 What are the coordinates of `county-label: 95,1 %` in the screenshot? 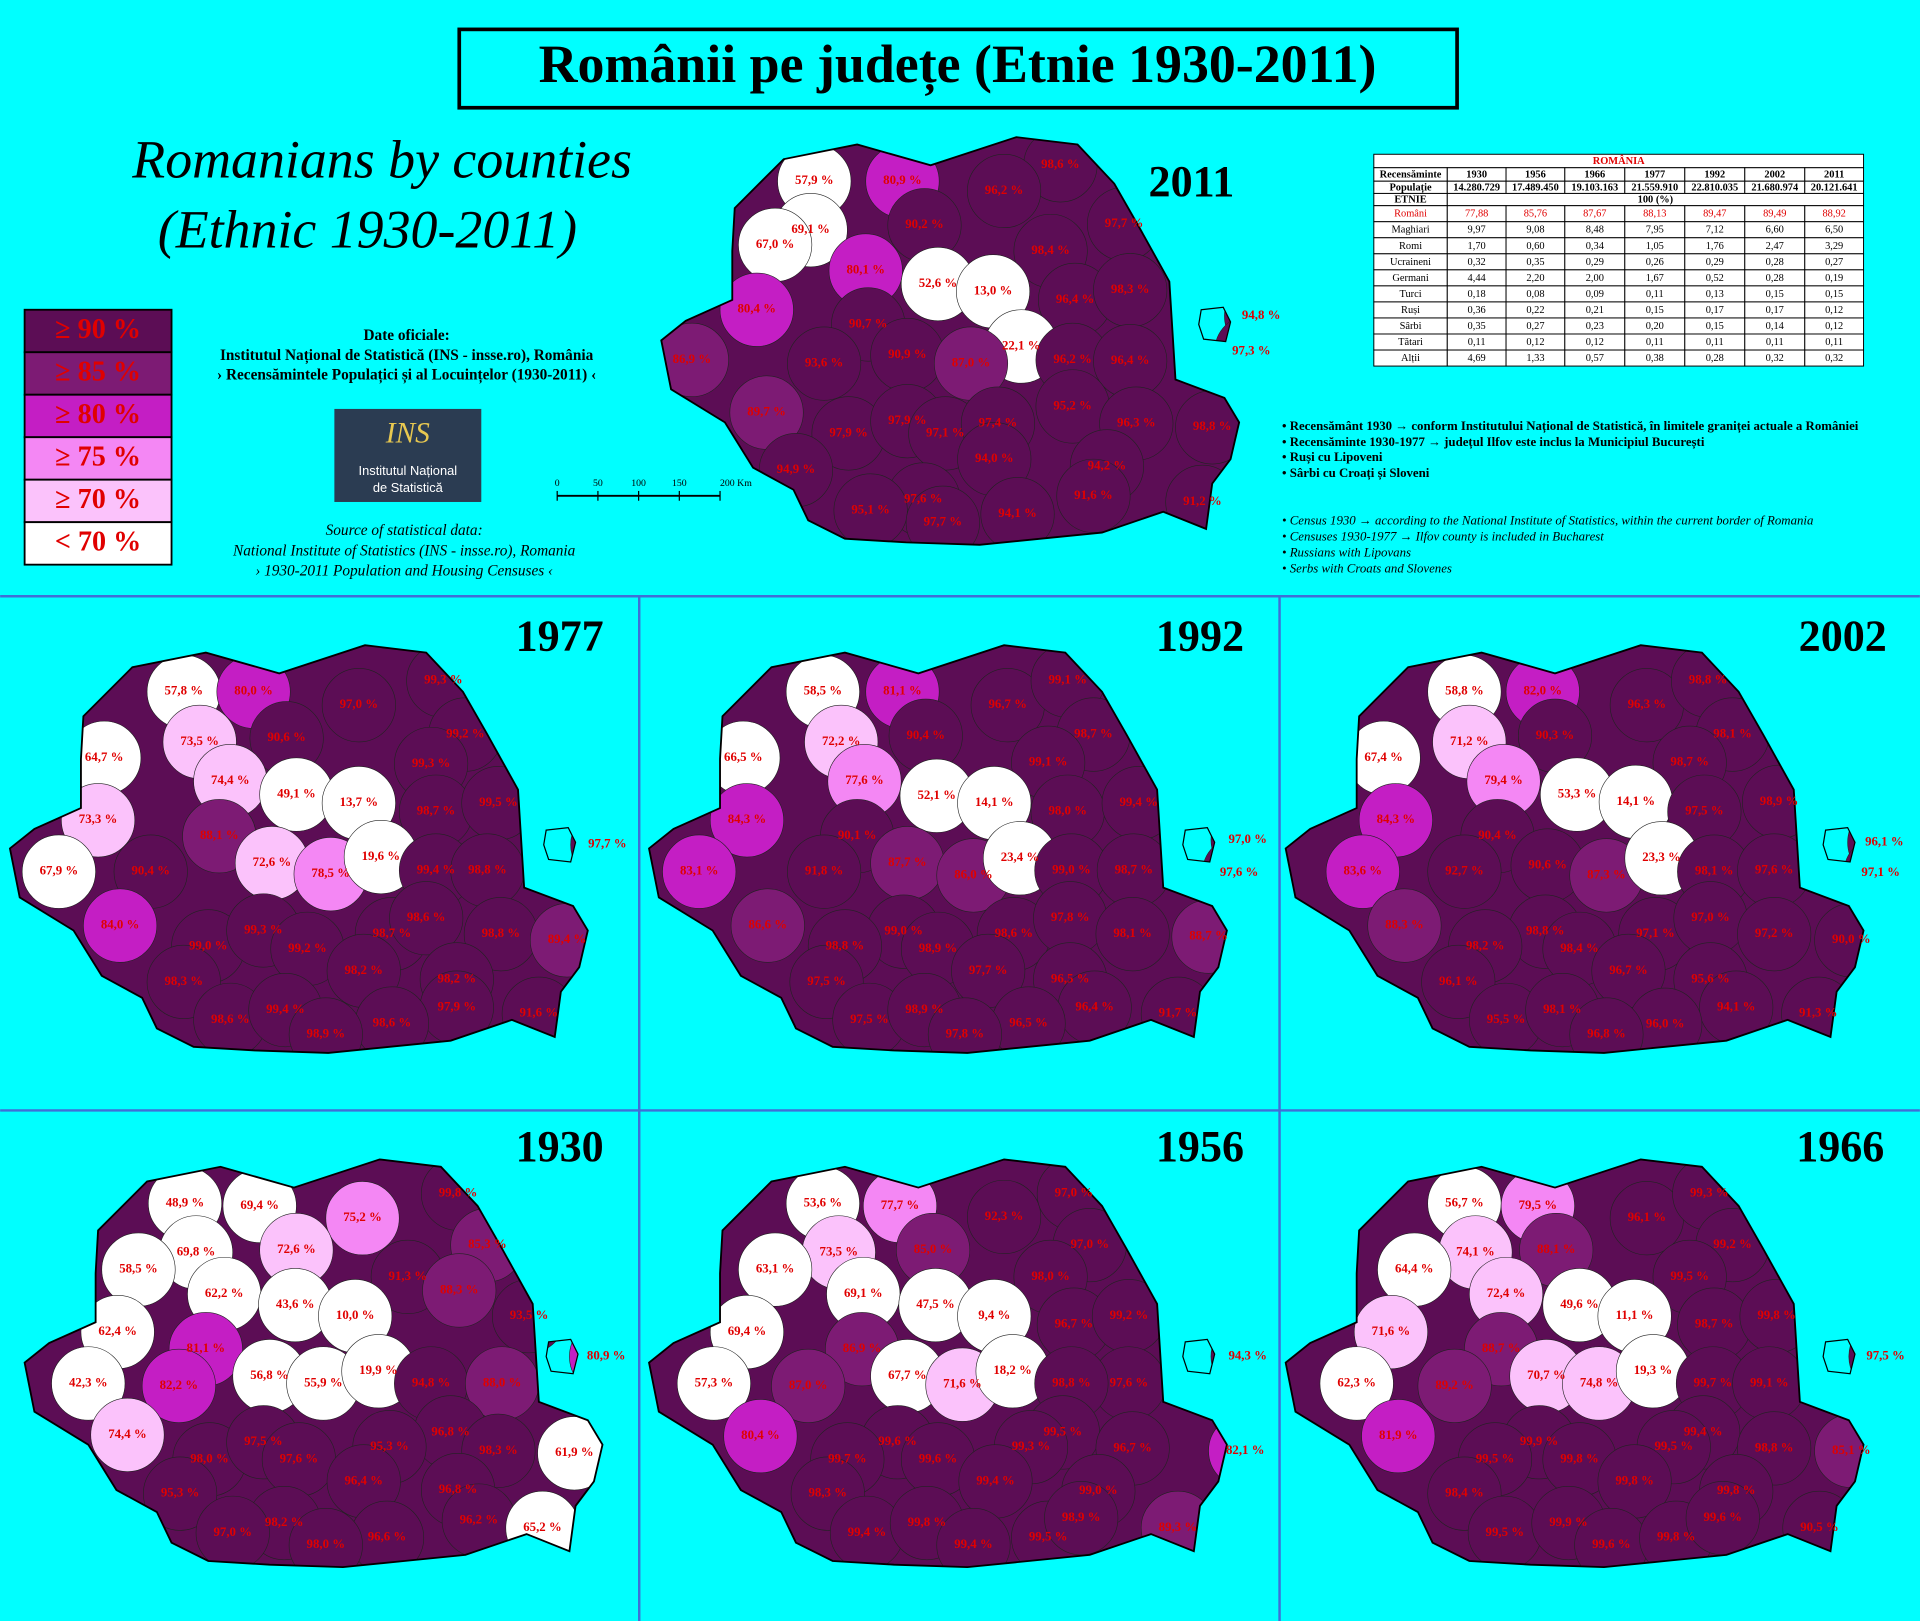 It's located at (870, 509).